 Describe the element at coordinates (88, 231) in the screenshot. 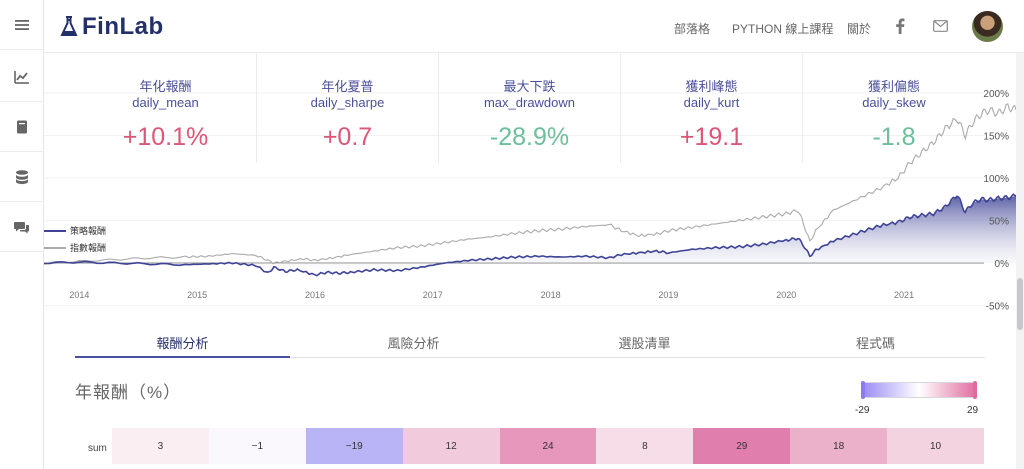

I see `legend-label-strategy: 策略報酬` at that location.